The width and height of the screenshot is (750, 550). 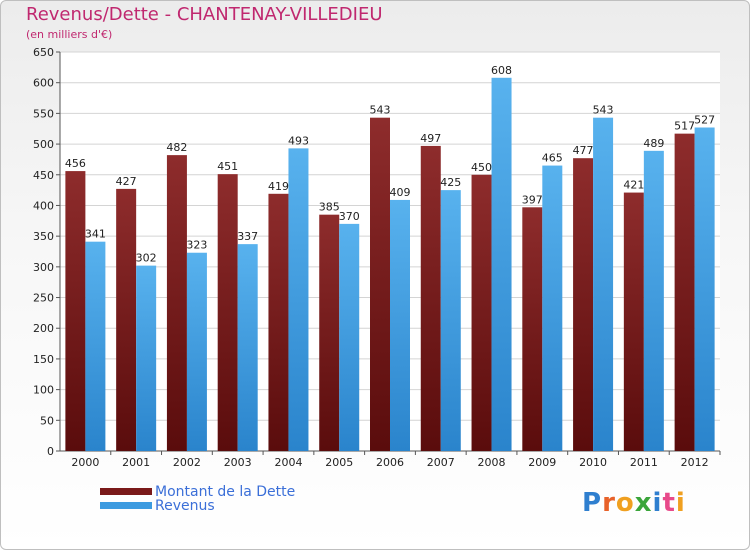 I want to click on y-tick-label: 50, so click(x=47, y=420).